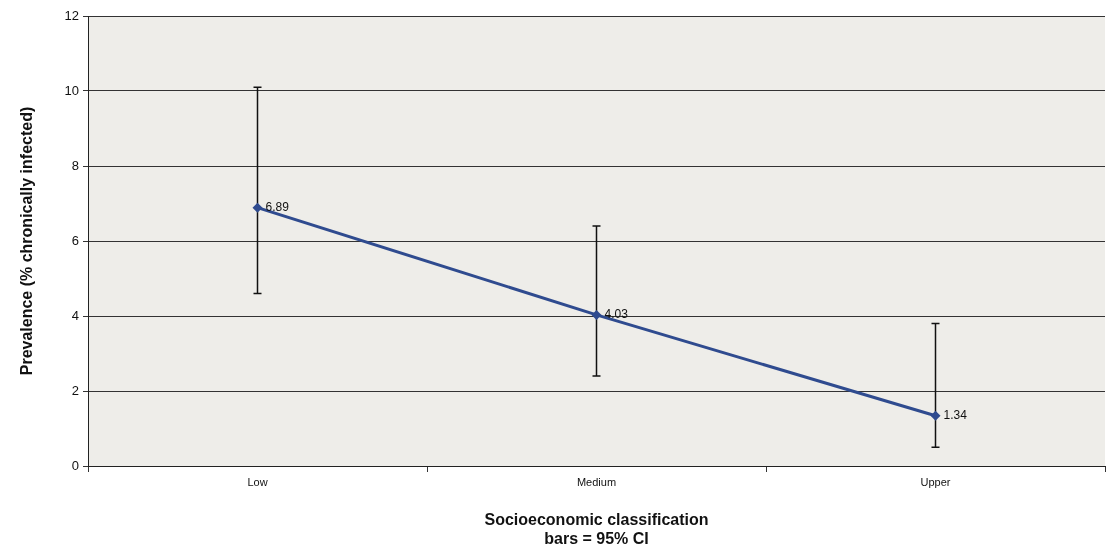 The image size is (1110, 555). I want to click on y-tick-label: 10, so click(71, 90).